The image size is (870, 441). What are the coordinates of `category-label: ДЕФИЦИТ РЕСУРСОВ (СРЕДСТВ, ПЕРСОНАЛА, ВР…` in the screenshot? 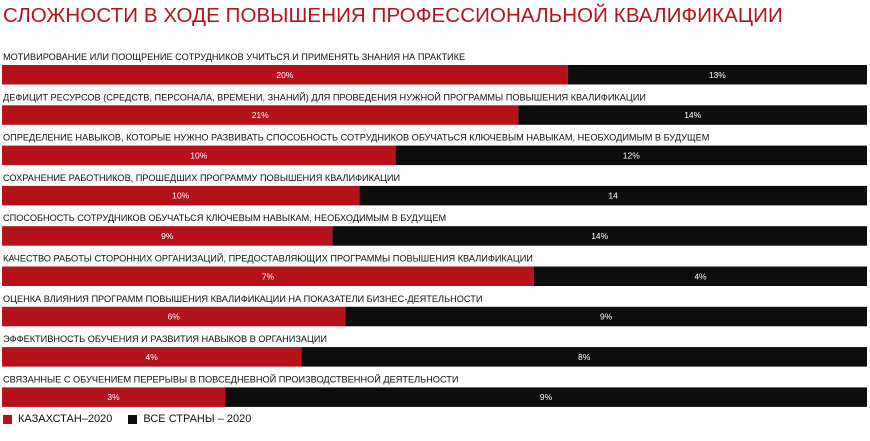 It's located at (324, 96).